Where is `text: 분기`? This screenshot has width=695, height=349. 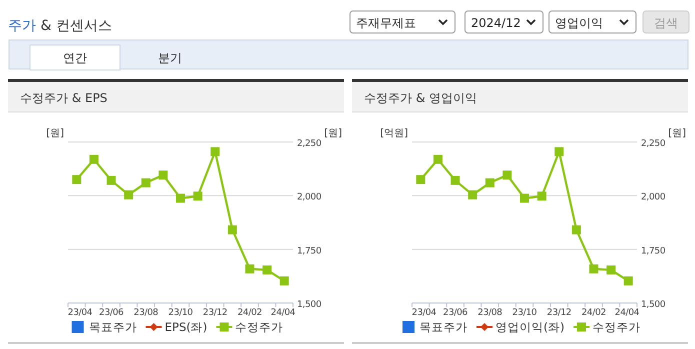 text: 분기 is located at coordinates (170, 58).